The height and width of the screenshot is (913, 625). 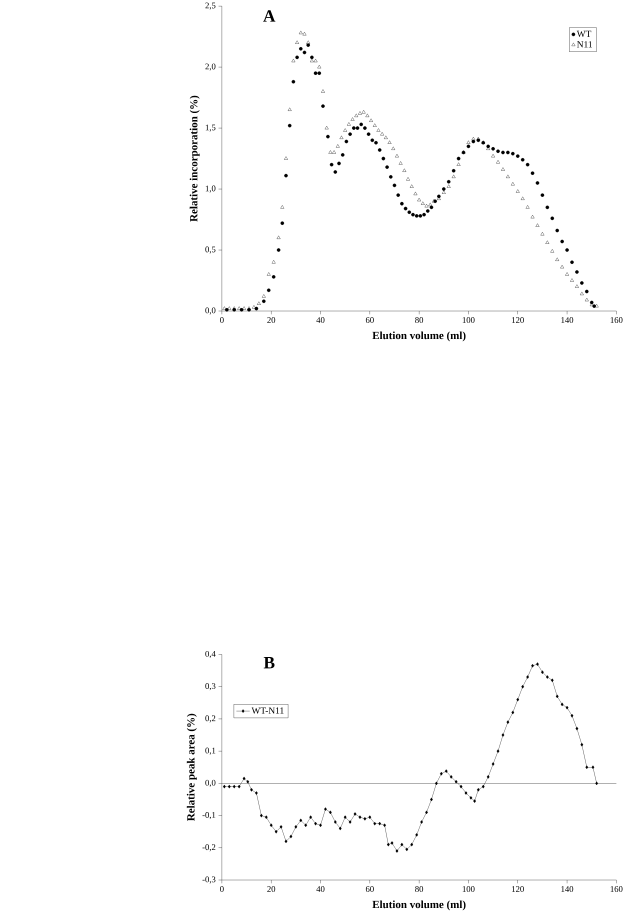 What do you see at coordinates (209, 848) in the screenshot?
I see `y-tick-label: -0,2` at bounding box center [209, 848].